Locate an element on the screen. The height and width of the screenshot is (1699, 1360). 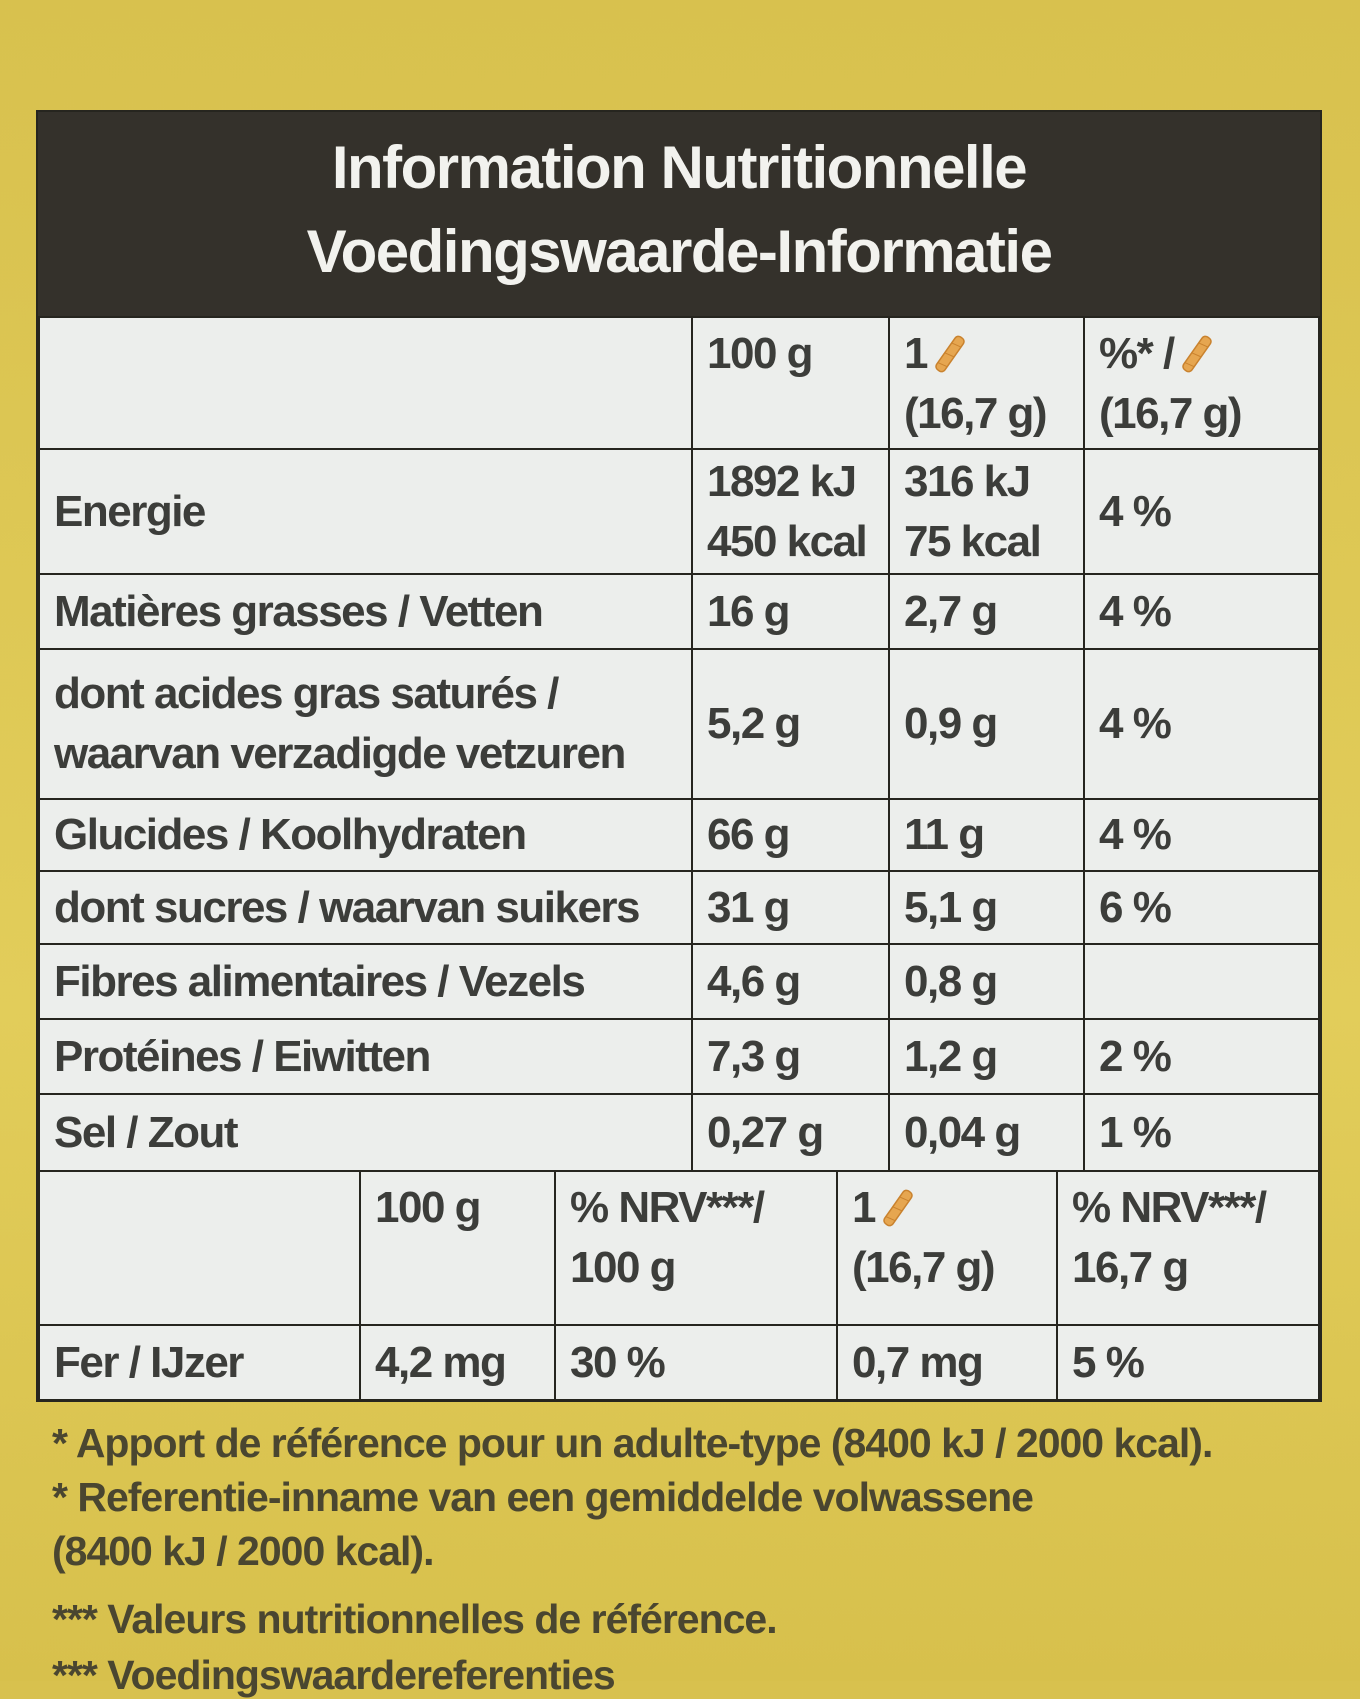
cell-text: 0,7 mg is located at coordinates (918, 1362).